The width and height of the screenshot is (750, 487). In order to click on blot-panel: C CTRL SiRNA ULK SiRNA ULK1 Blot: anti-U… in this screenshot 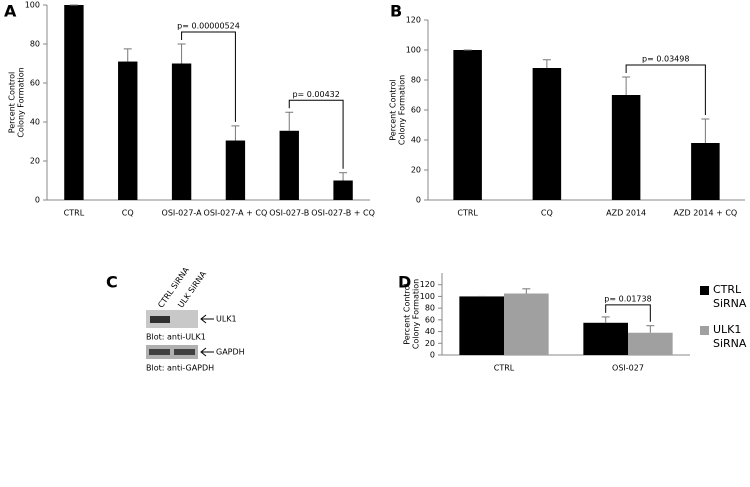, I will do `click(175, 318)`.